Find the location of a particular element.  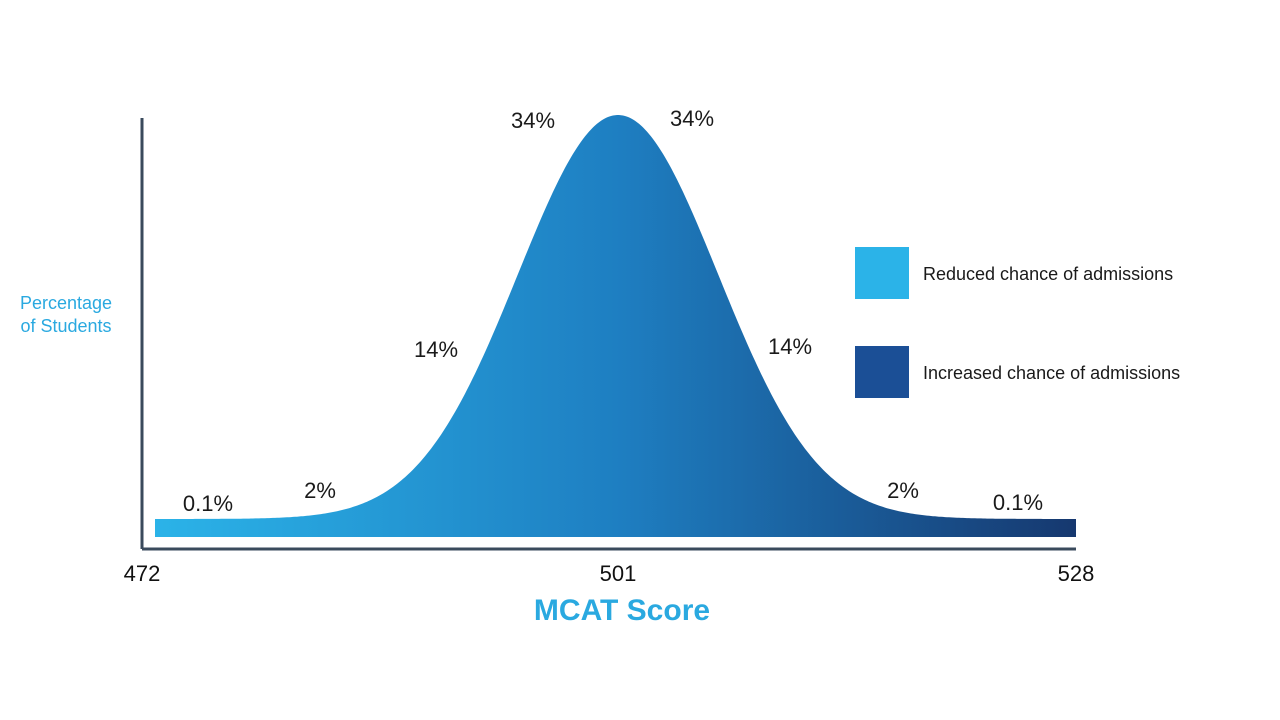

segment-label-4: 34% is located at coordinates (533, 120).